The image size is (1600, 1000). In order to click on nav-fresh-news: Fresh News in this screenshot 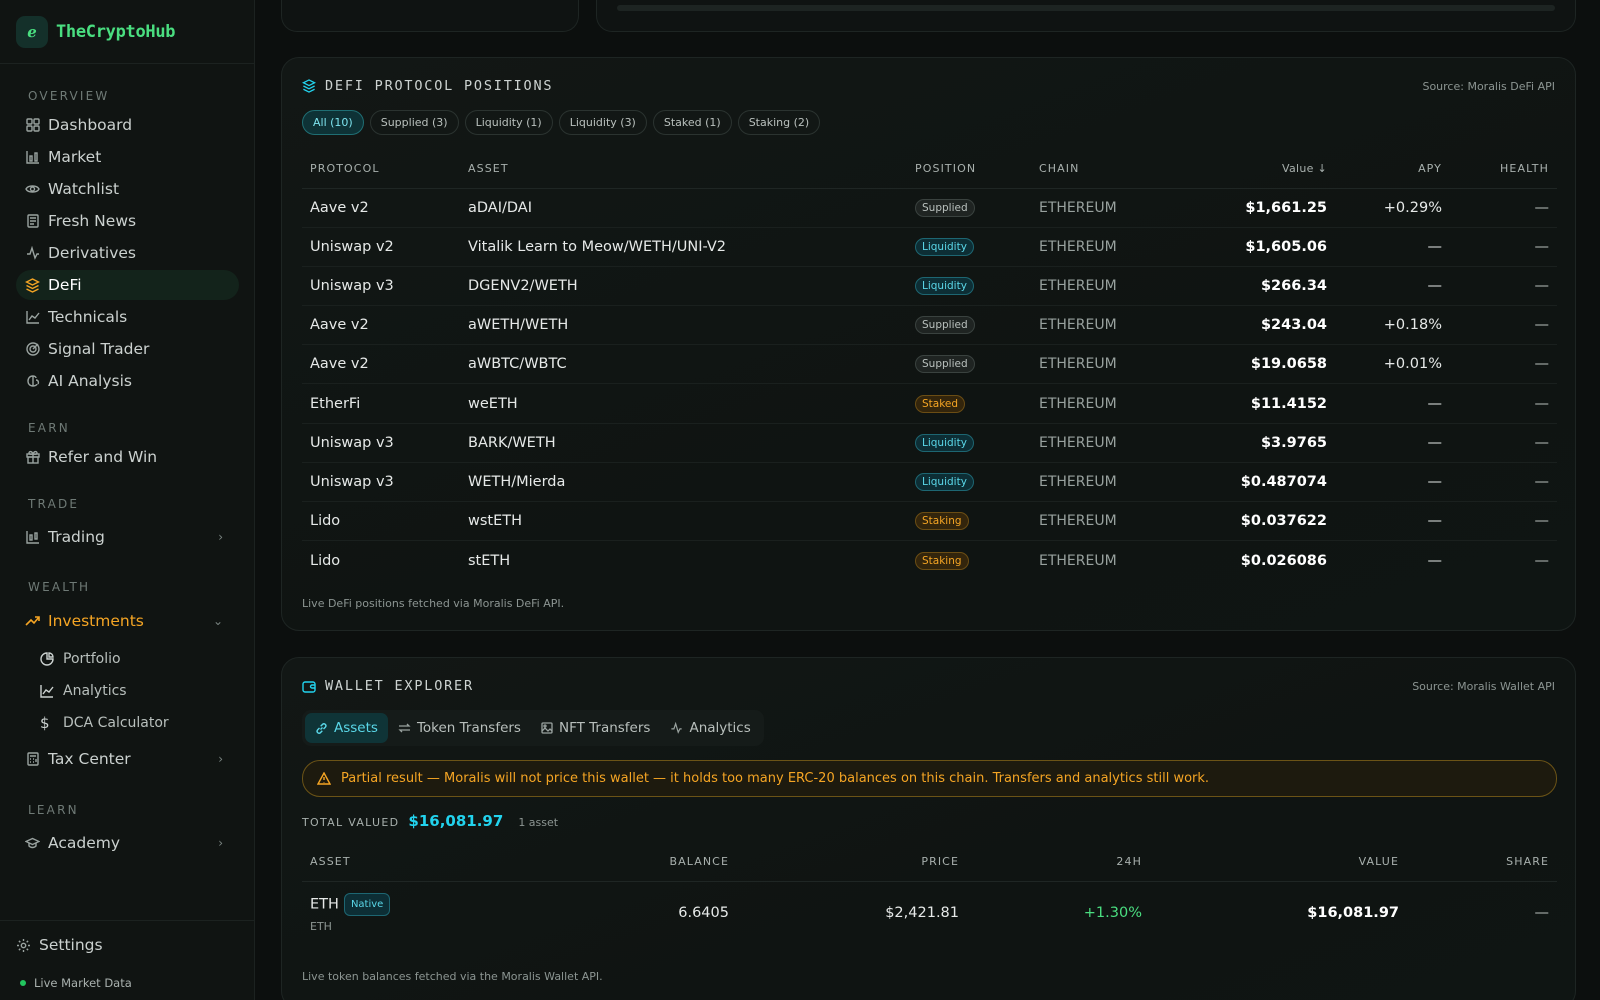, I will do `click(127, 221)`.